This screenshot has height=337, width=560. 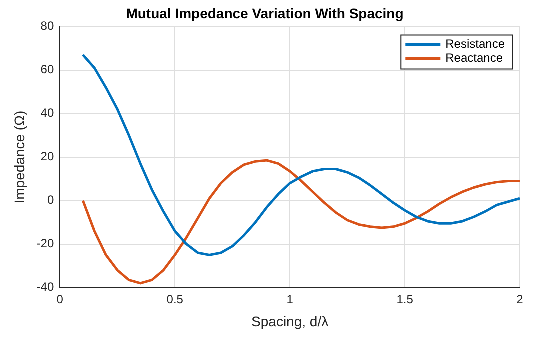 What do you see at coordinates (19, 157) in the screenshot?
I see `y-axis-title: Impedance (Ω)` at bounding box center [19, 157].